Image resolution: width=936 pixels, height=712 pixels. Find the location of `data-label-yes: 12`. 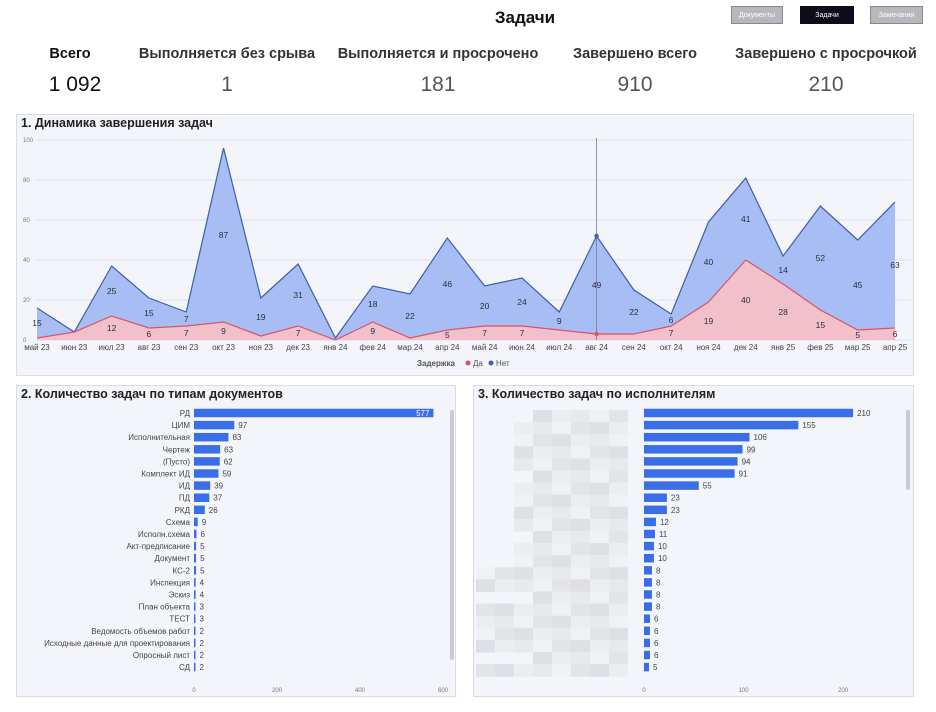

data-label-yes: 12 is located at coordinates (112, 328).